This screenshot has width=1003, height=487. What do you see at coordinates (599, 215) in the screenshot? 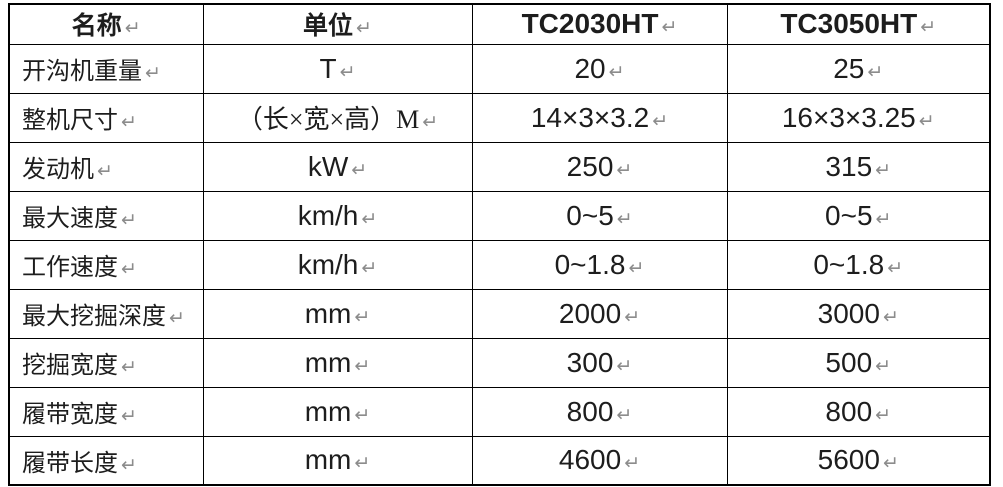
I see `cell-model1-value: 0~5 ↵` at bounding box center [599, 215].